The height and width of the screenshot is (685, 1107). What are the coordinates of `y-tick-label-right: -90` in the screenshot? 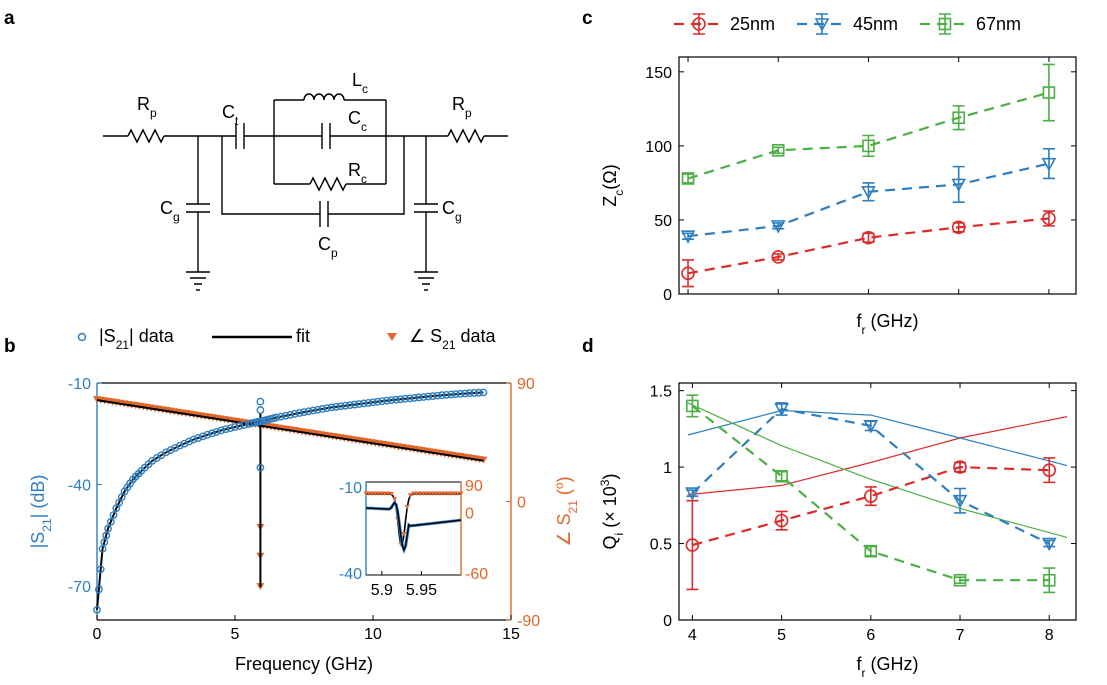 It's located at (528, 621).